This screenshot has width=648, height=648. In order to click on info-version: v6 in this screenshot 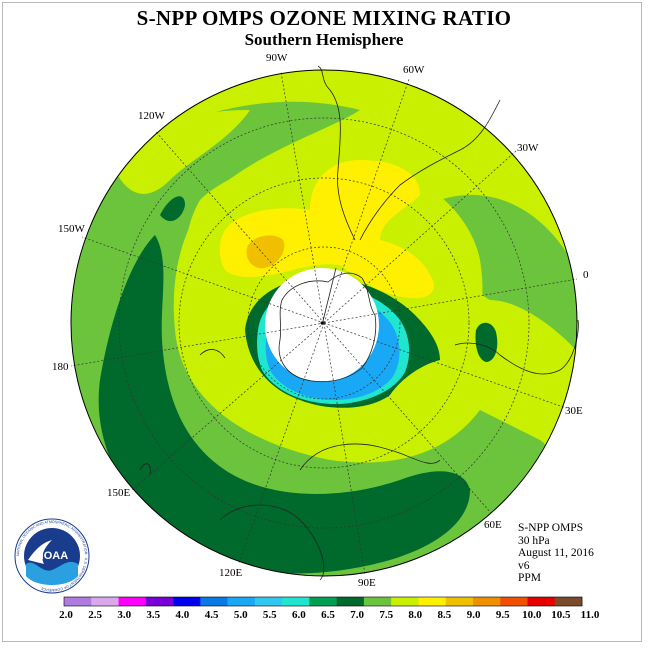, I will do `click(524, 565)`.